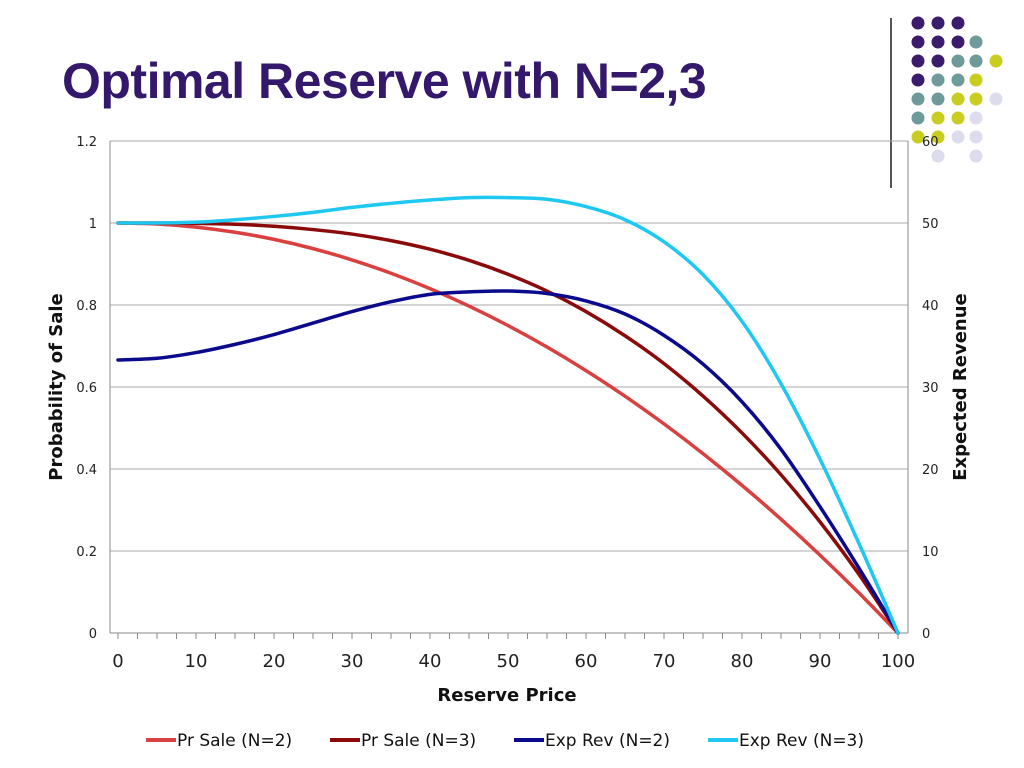  I want to click on decorative-dot-grid, so click(957, 89).